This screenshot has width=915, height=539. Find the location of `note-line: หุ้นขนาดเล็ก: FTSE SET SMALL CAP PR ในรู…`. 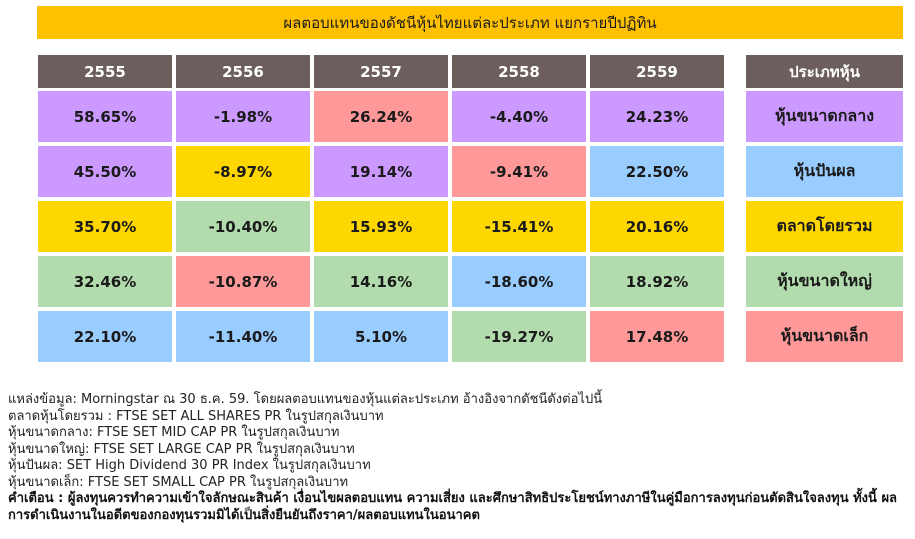

note-line: หุ้นขนาดเล็ก: FTSE SET SMALL CAP PR ในรู… is located at coordinates (178, 482).